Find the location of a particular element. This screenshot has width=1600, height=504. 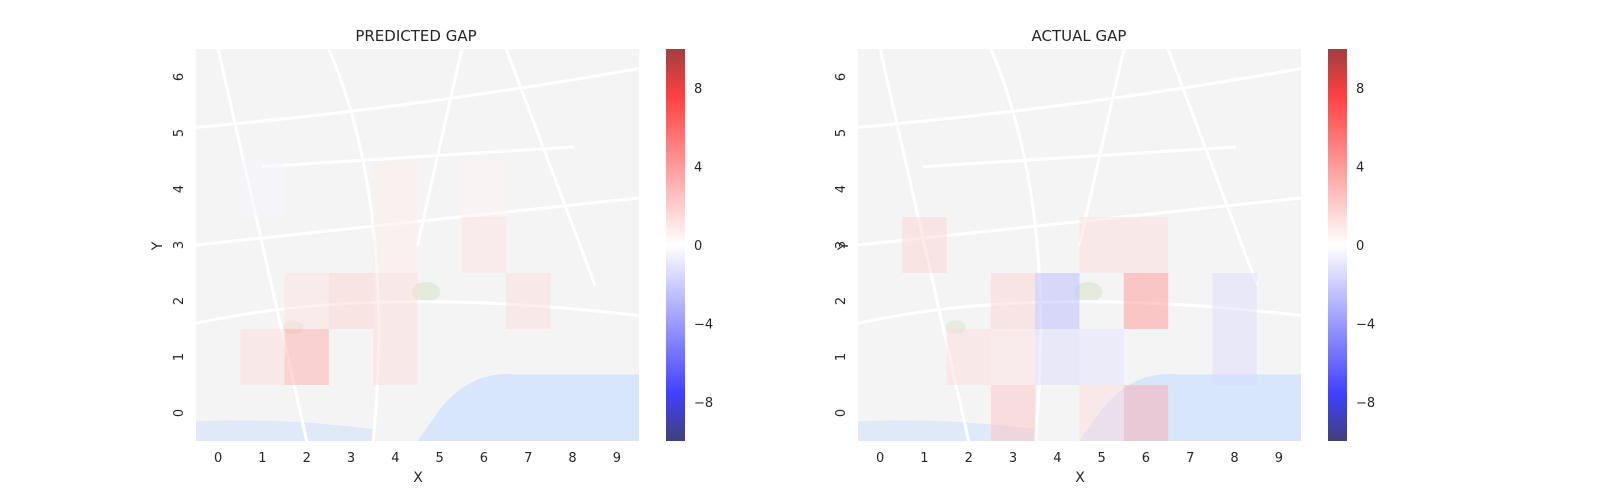

chart-title: PREDICTED GAP is located at coordinates (415, 36).